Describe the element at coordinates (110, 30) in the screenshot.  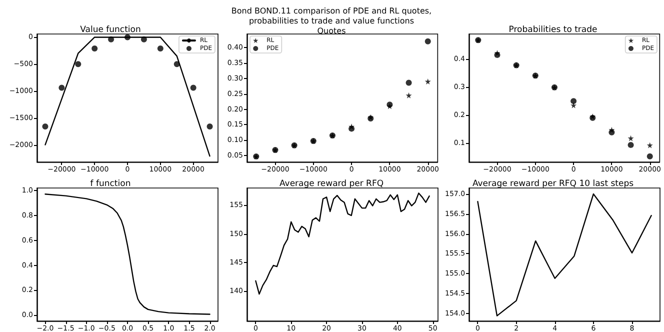
I see `chart-title: Value function` at that location.